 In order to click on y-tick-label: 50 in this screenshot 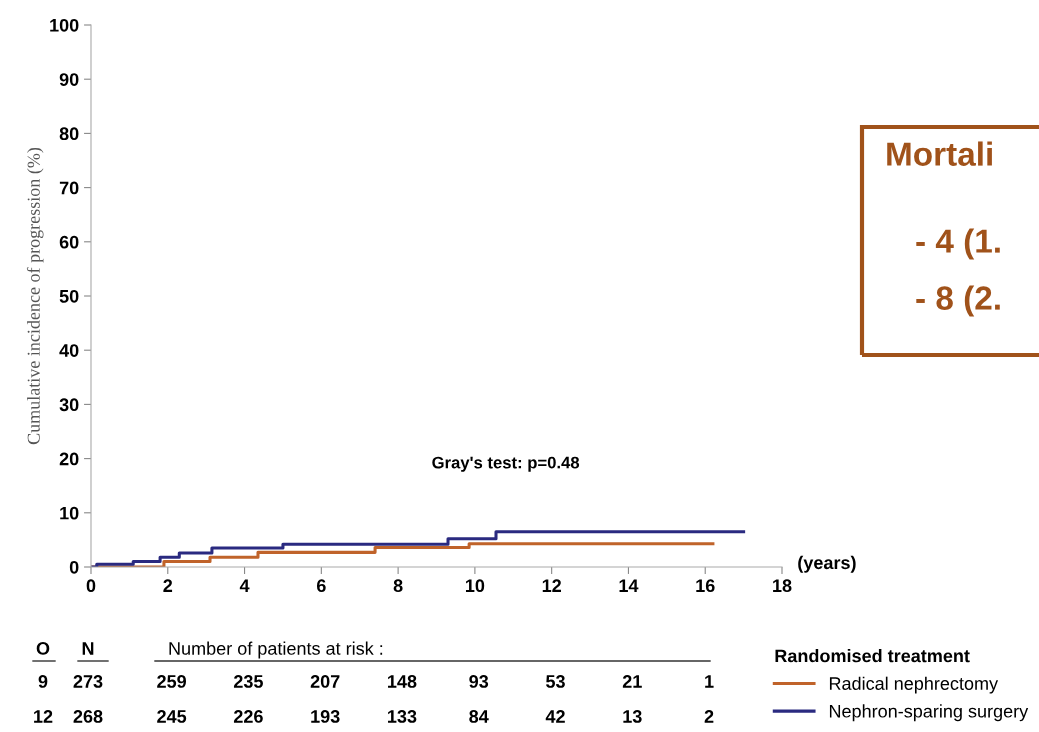, I will do `click(69, 296)`.